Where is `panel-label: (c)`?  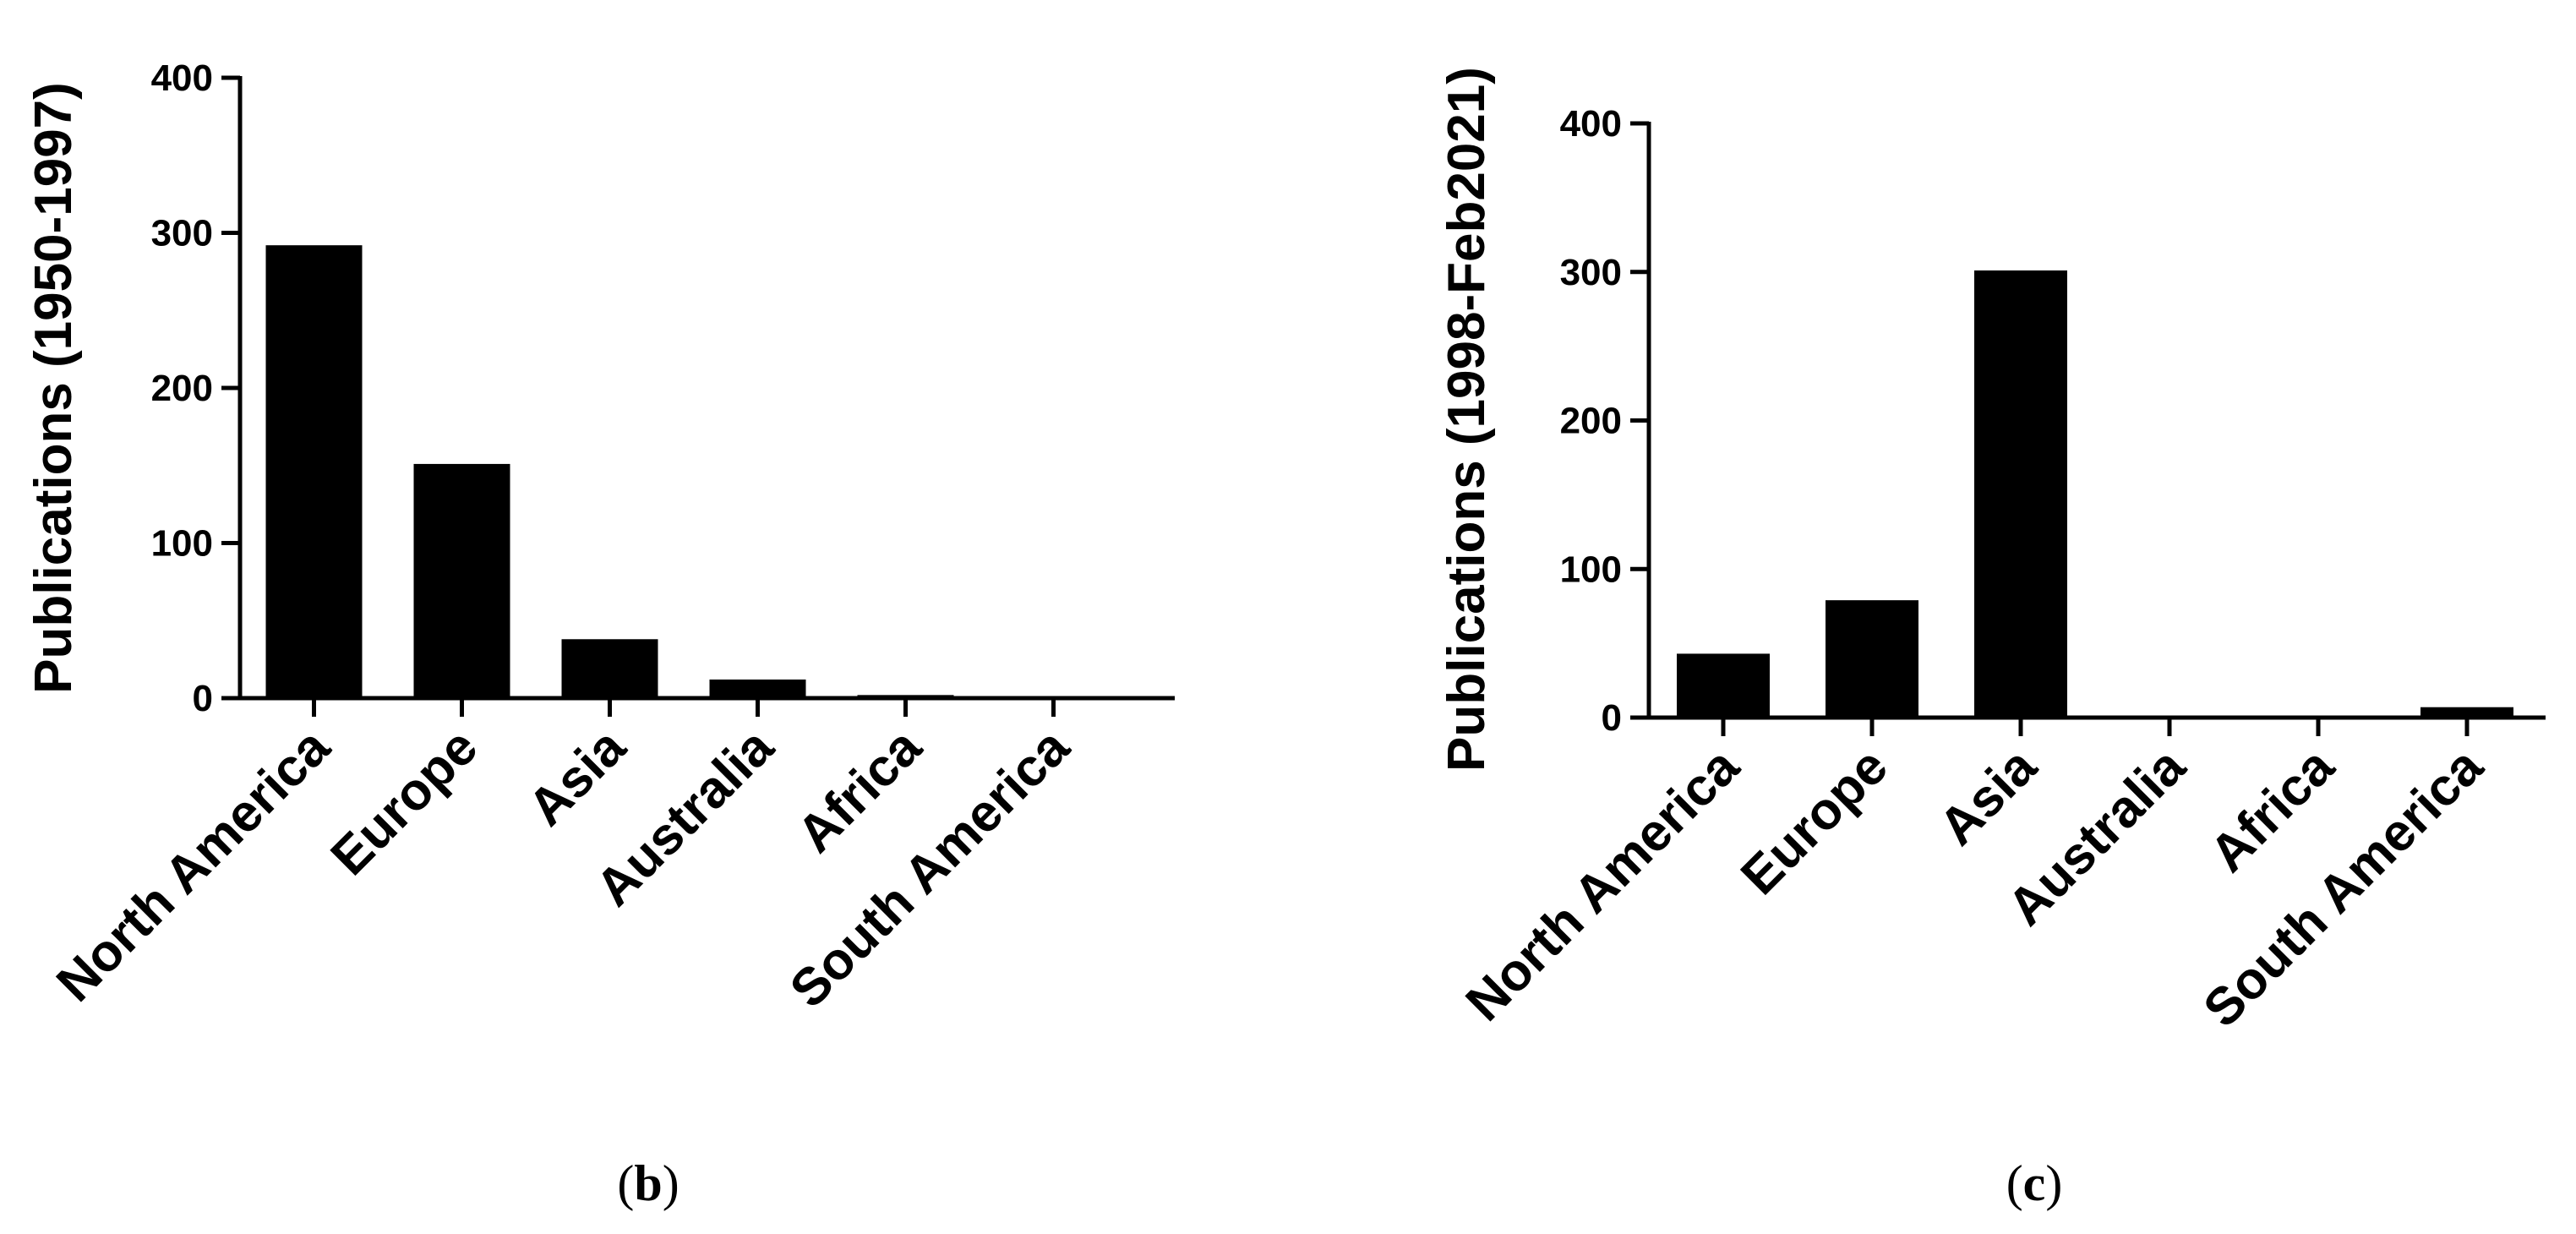
panel-label: (c) is located at coordinates (2034, 1183).